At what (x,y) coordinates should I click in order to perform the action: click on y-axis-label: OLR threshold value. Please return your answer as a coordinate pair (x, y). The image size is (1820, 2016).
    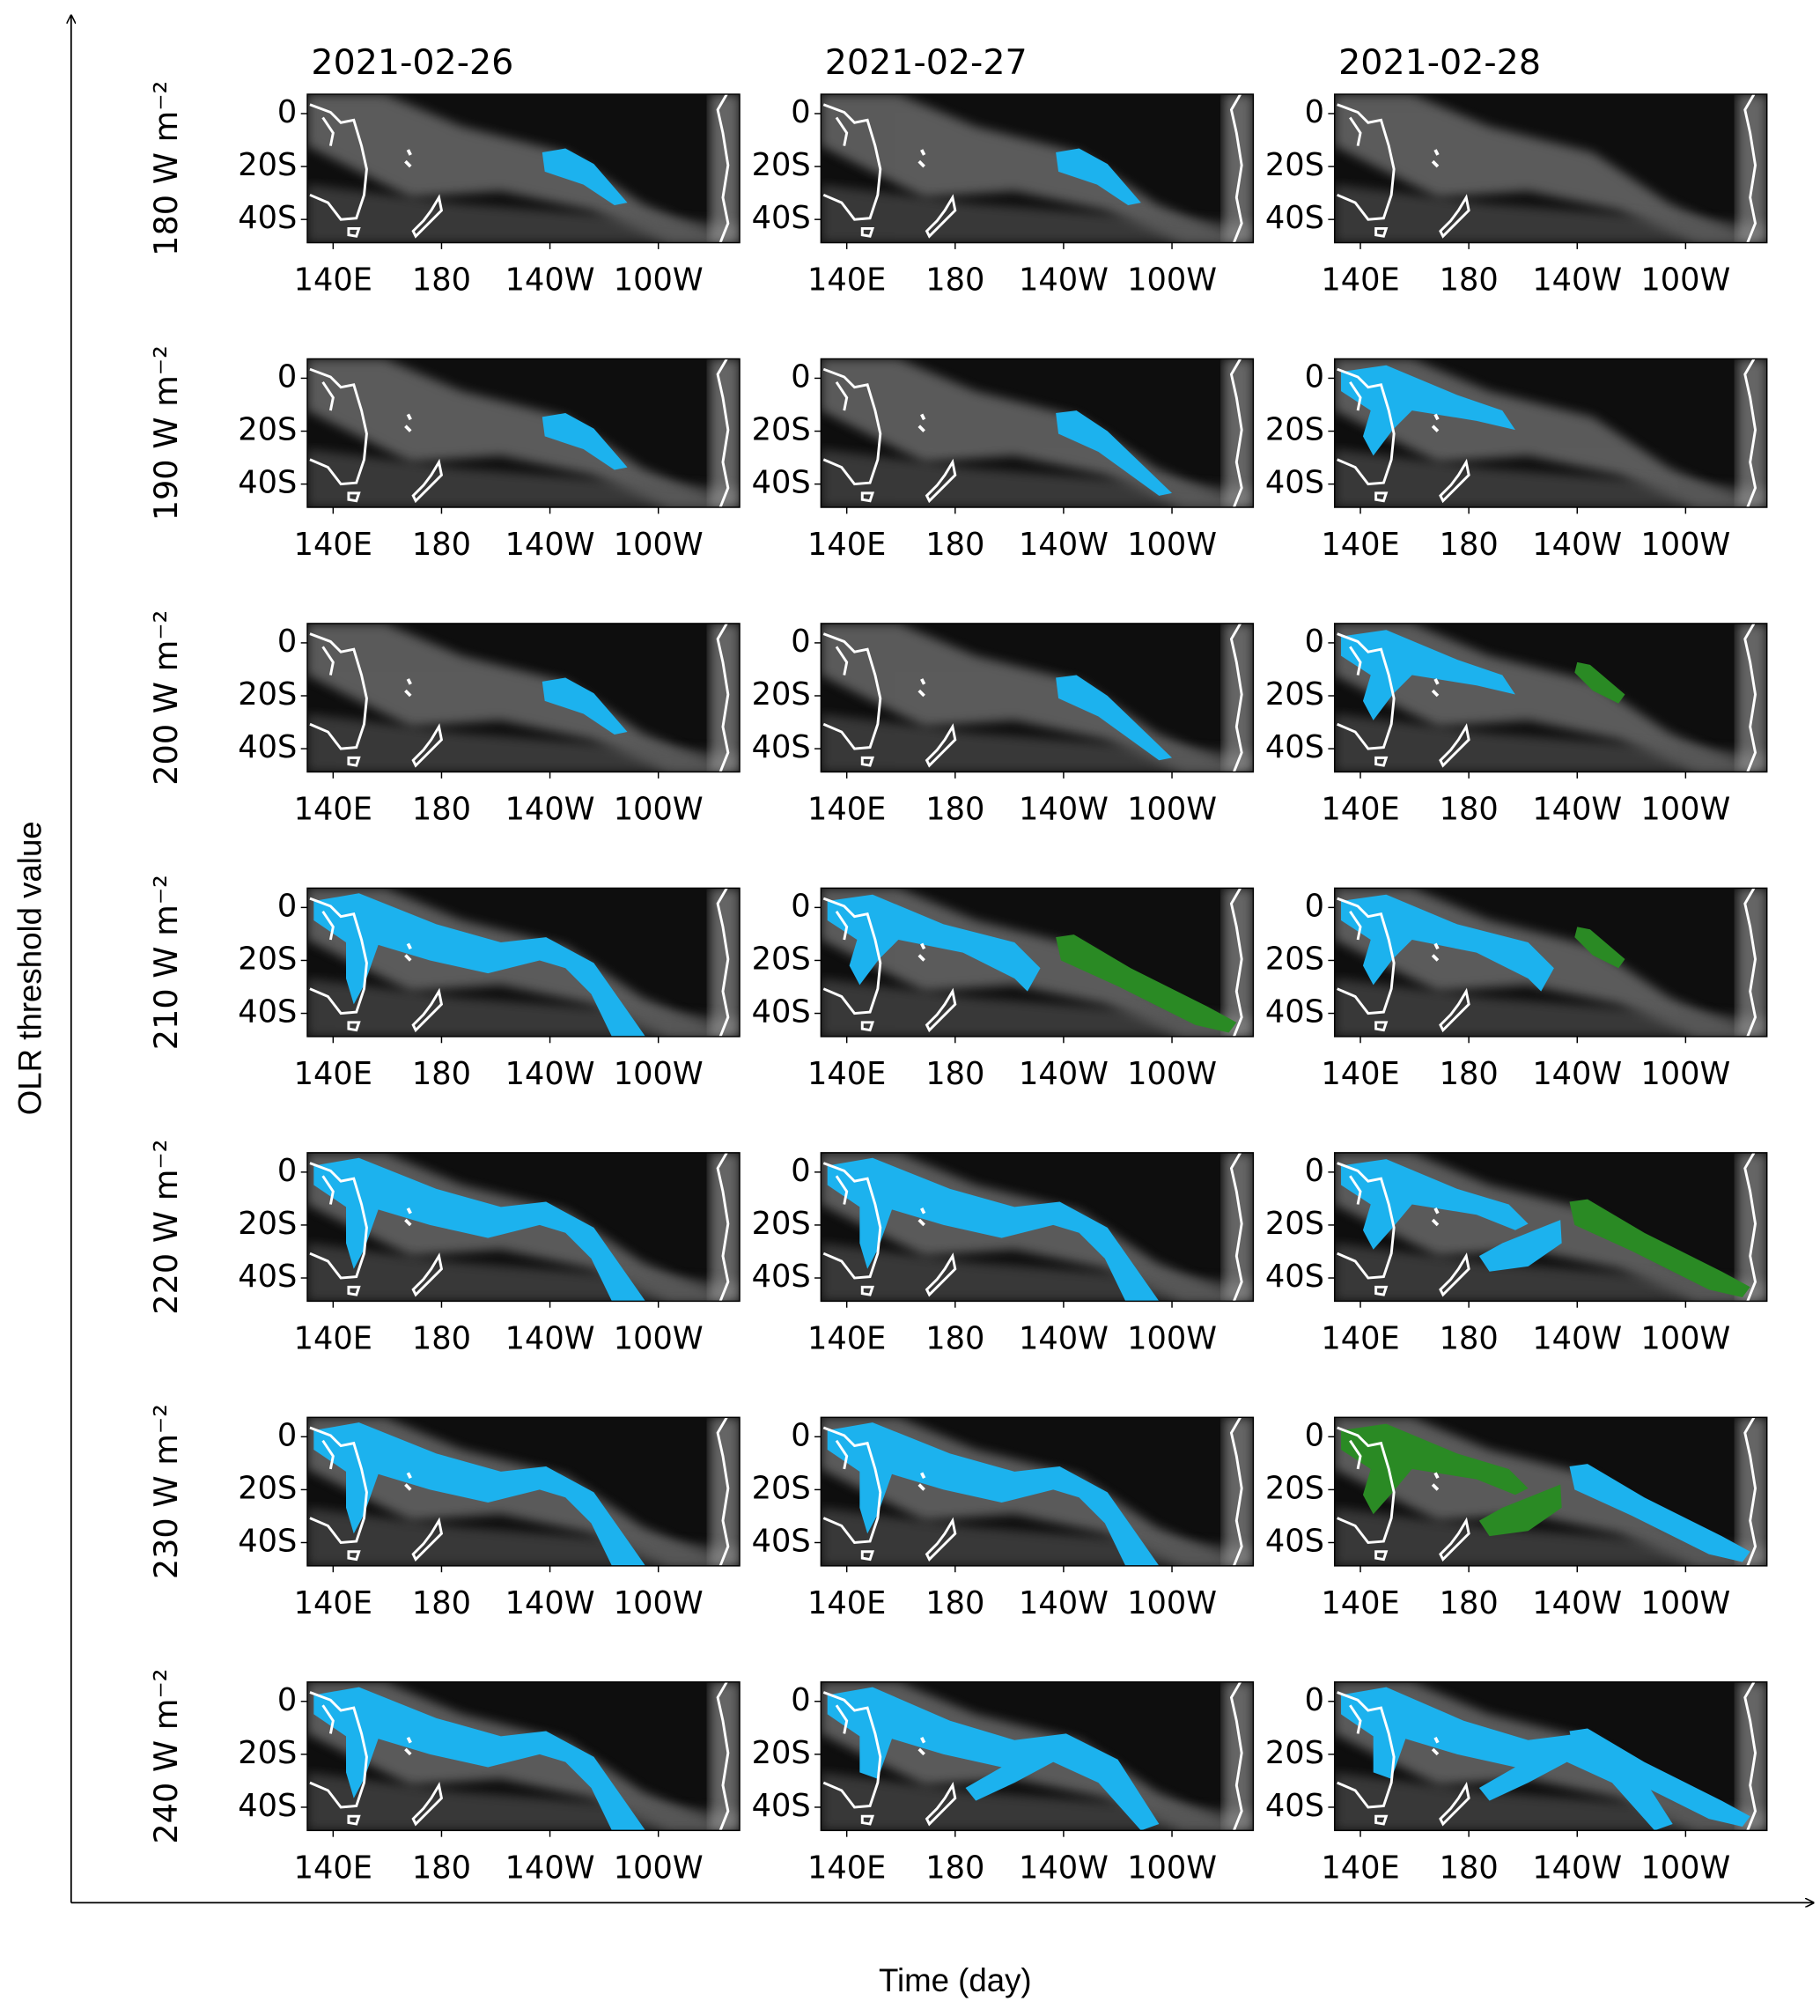
    Looking at the image, I should click on (30, 968).